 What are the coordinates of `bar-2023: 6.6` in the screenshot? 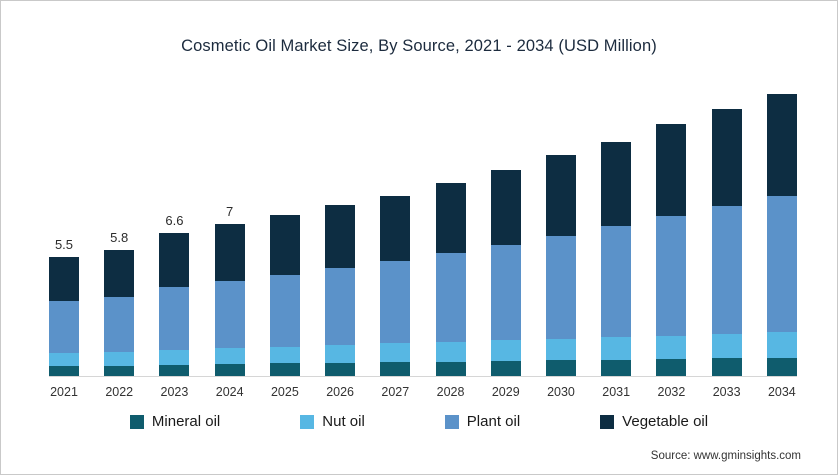 It's located at (174, 294).